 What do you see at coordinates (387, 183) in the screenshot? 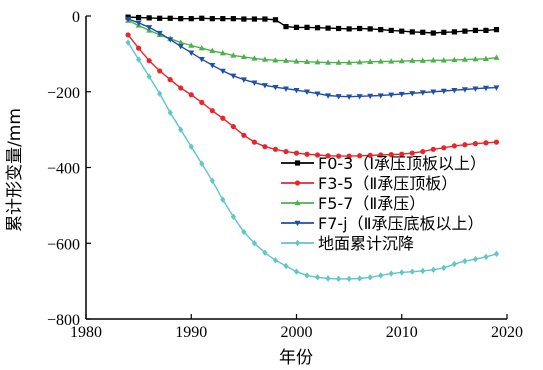
I see `legend-label: F3-5（Ⅱ承压顶板）` at bounding box center [387, 183].